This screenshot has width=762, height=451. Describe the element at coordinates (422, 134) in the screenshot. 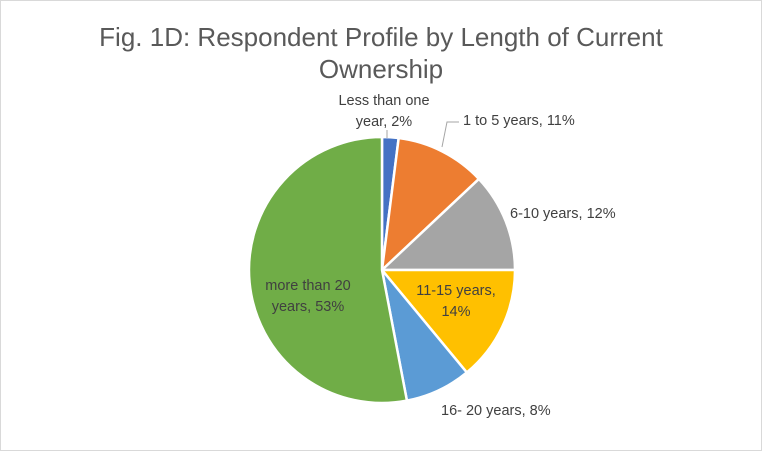

I see `leader-lines` at that location.